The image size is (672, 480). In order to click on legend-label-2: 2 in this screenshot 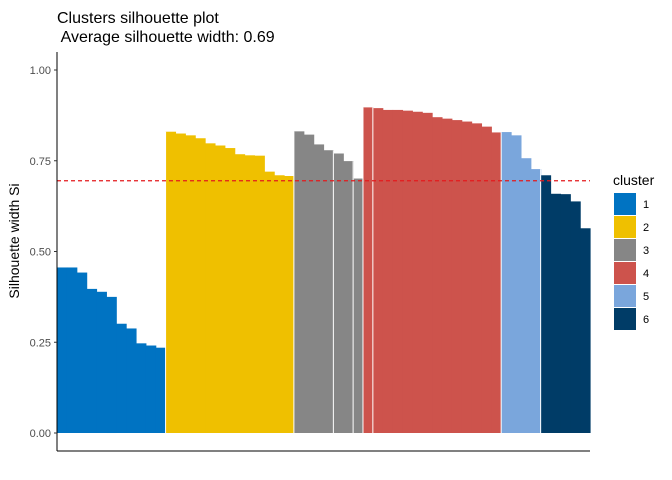, I will do `click(646, 228)`.